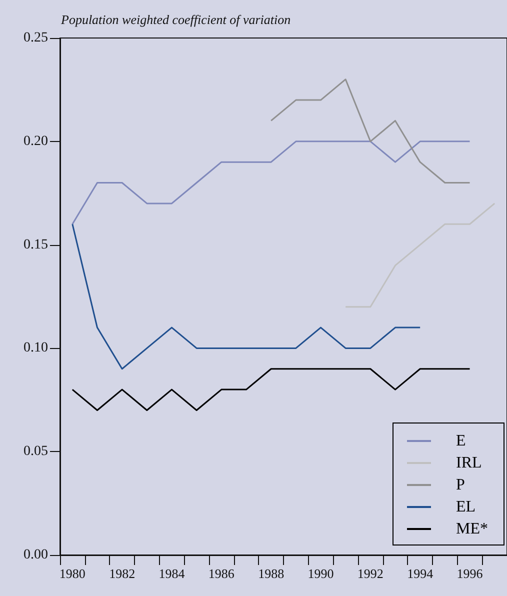  I want to click on y-tick-label: 0.25, so click(36, 38).